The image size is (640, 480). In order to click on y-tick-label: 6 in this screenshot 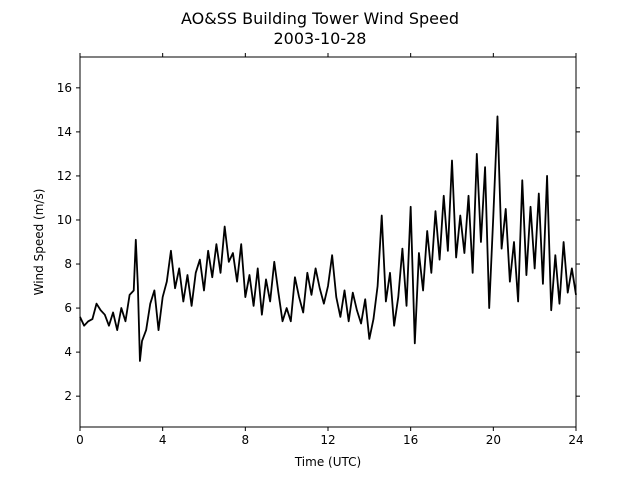, I will do `click(68, 308)`.